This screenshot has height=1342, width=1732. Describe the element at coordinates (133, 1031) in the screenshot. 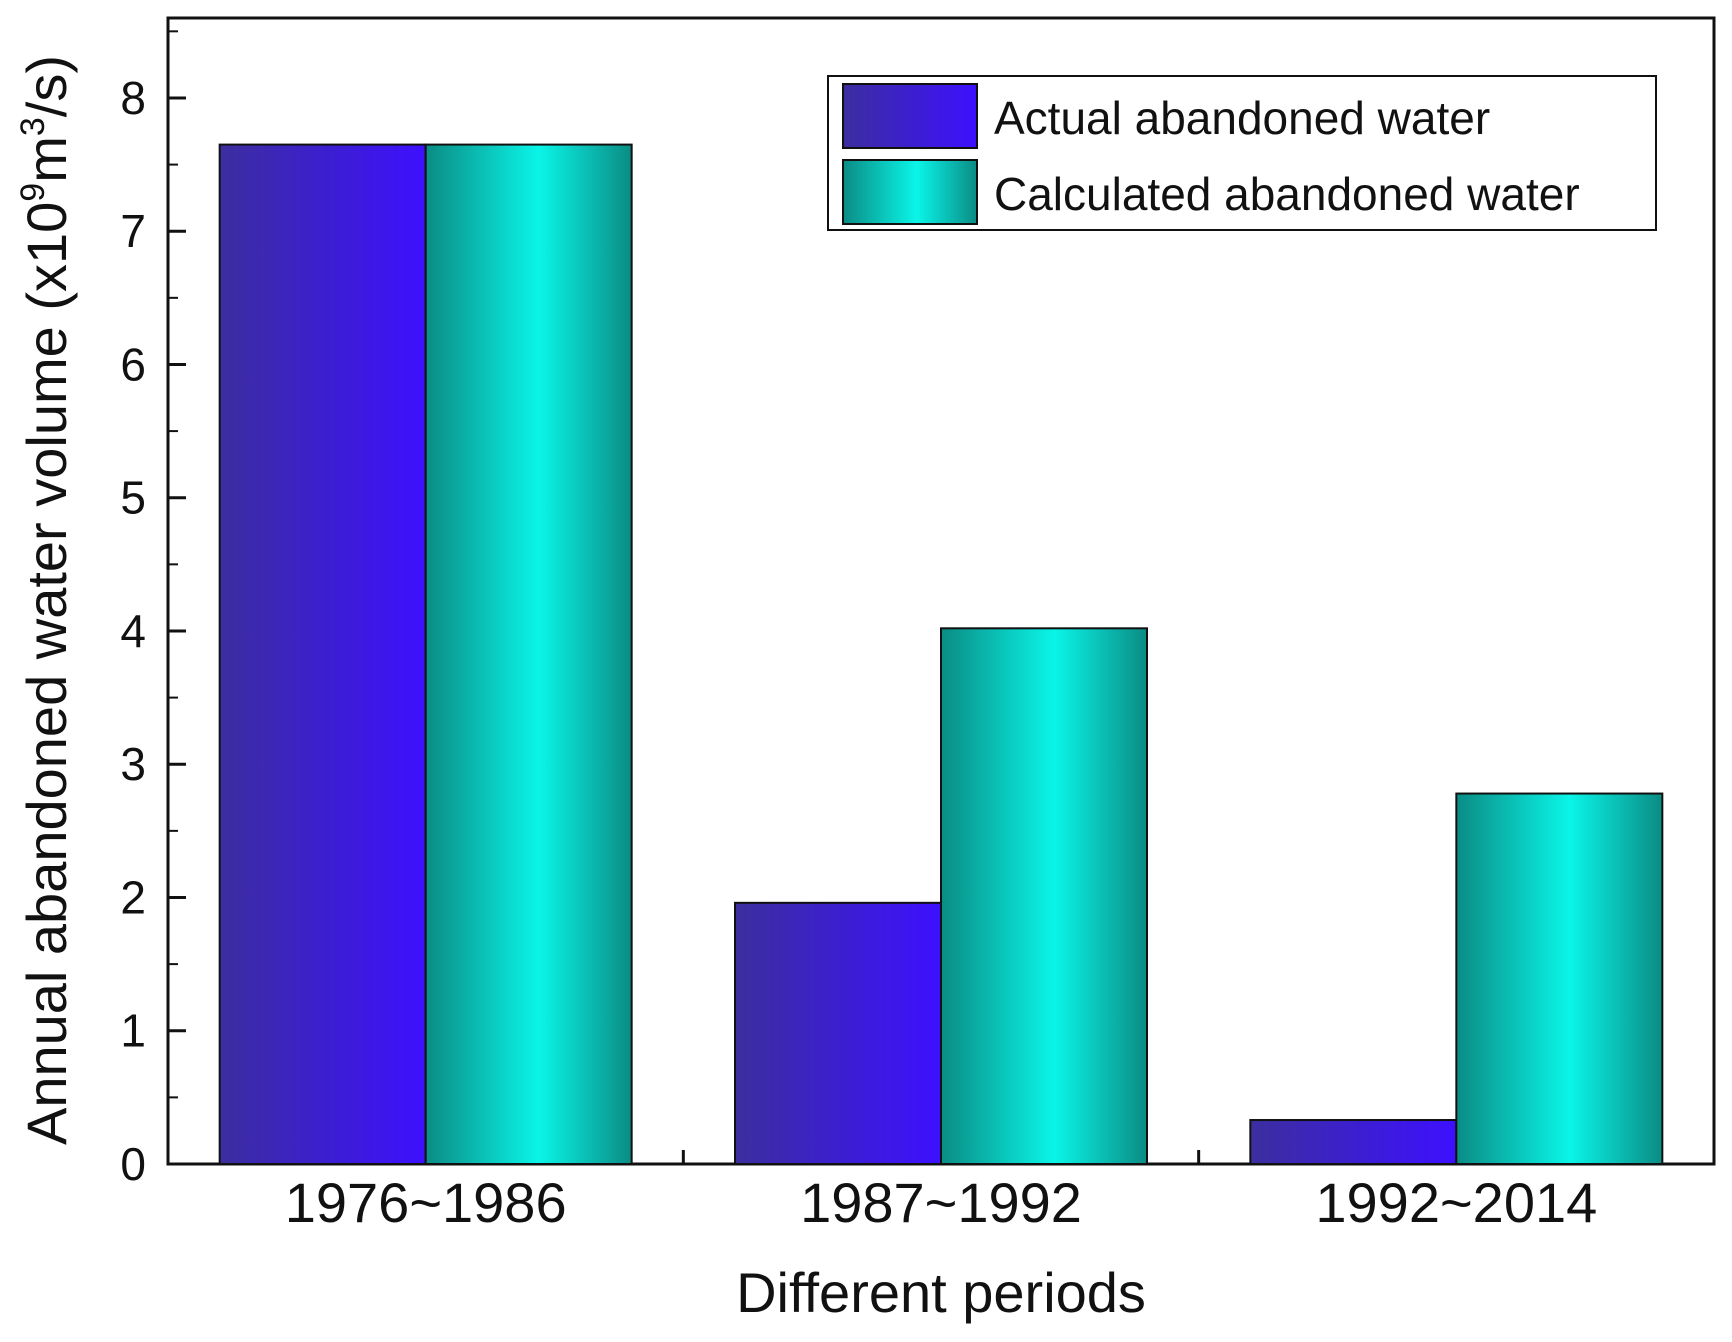

I see `y-tick-label: 1` at that location.